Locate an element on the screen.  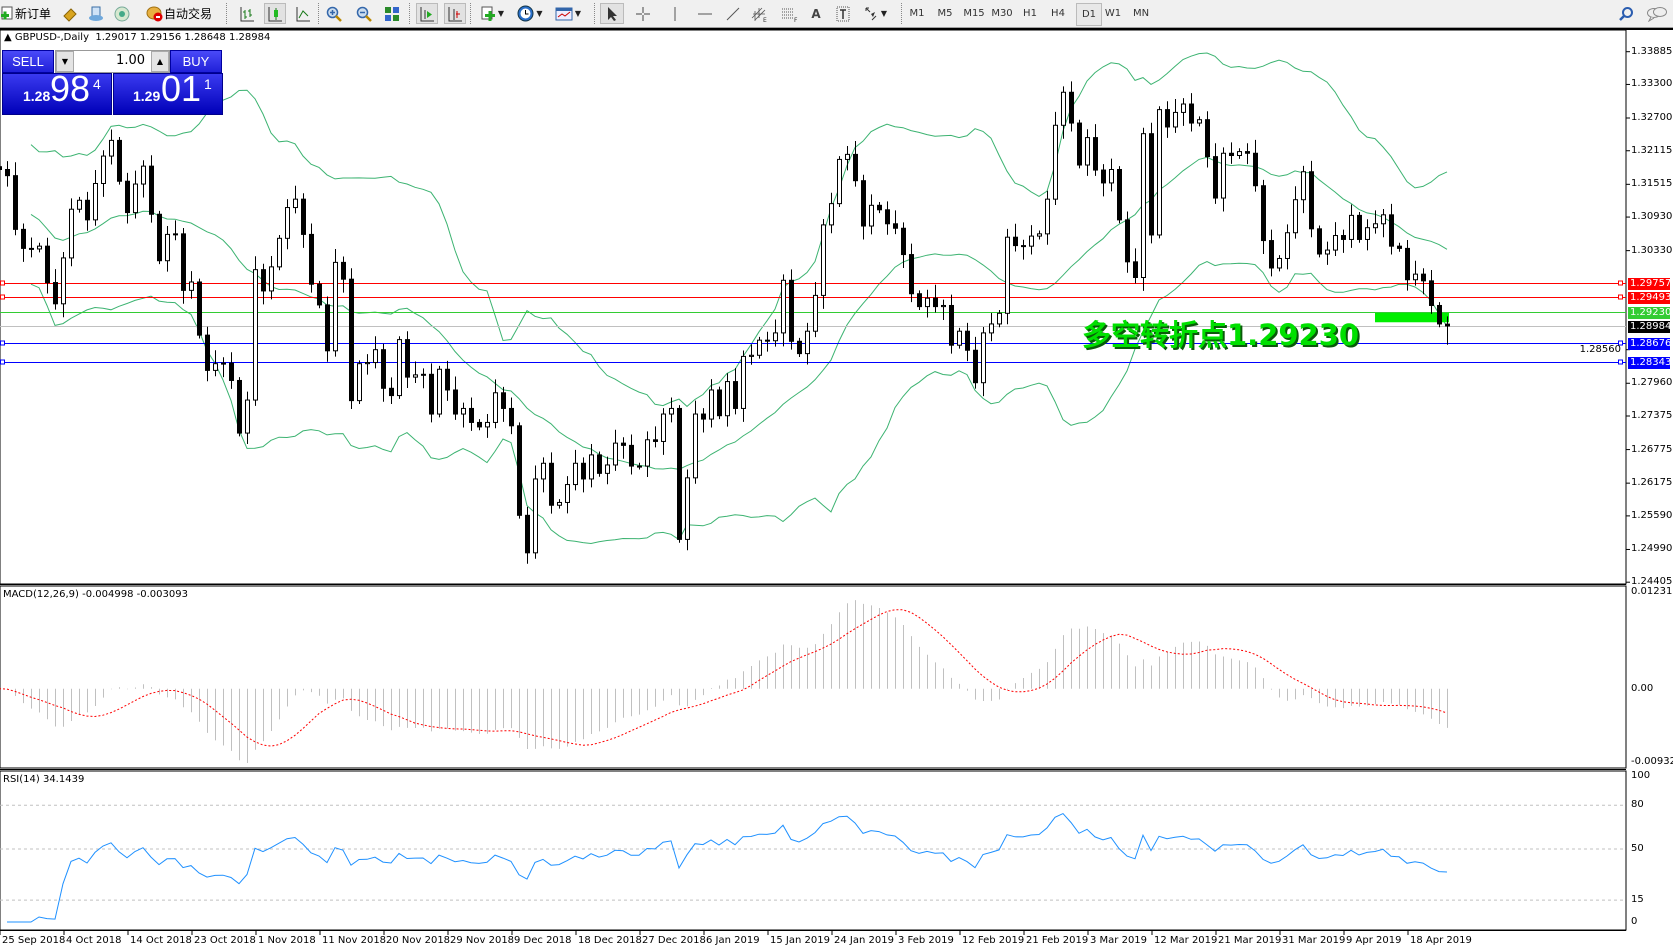
timeframe-m15: M15 is located at coordinates (974, 13).